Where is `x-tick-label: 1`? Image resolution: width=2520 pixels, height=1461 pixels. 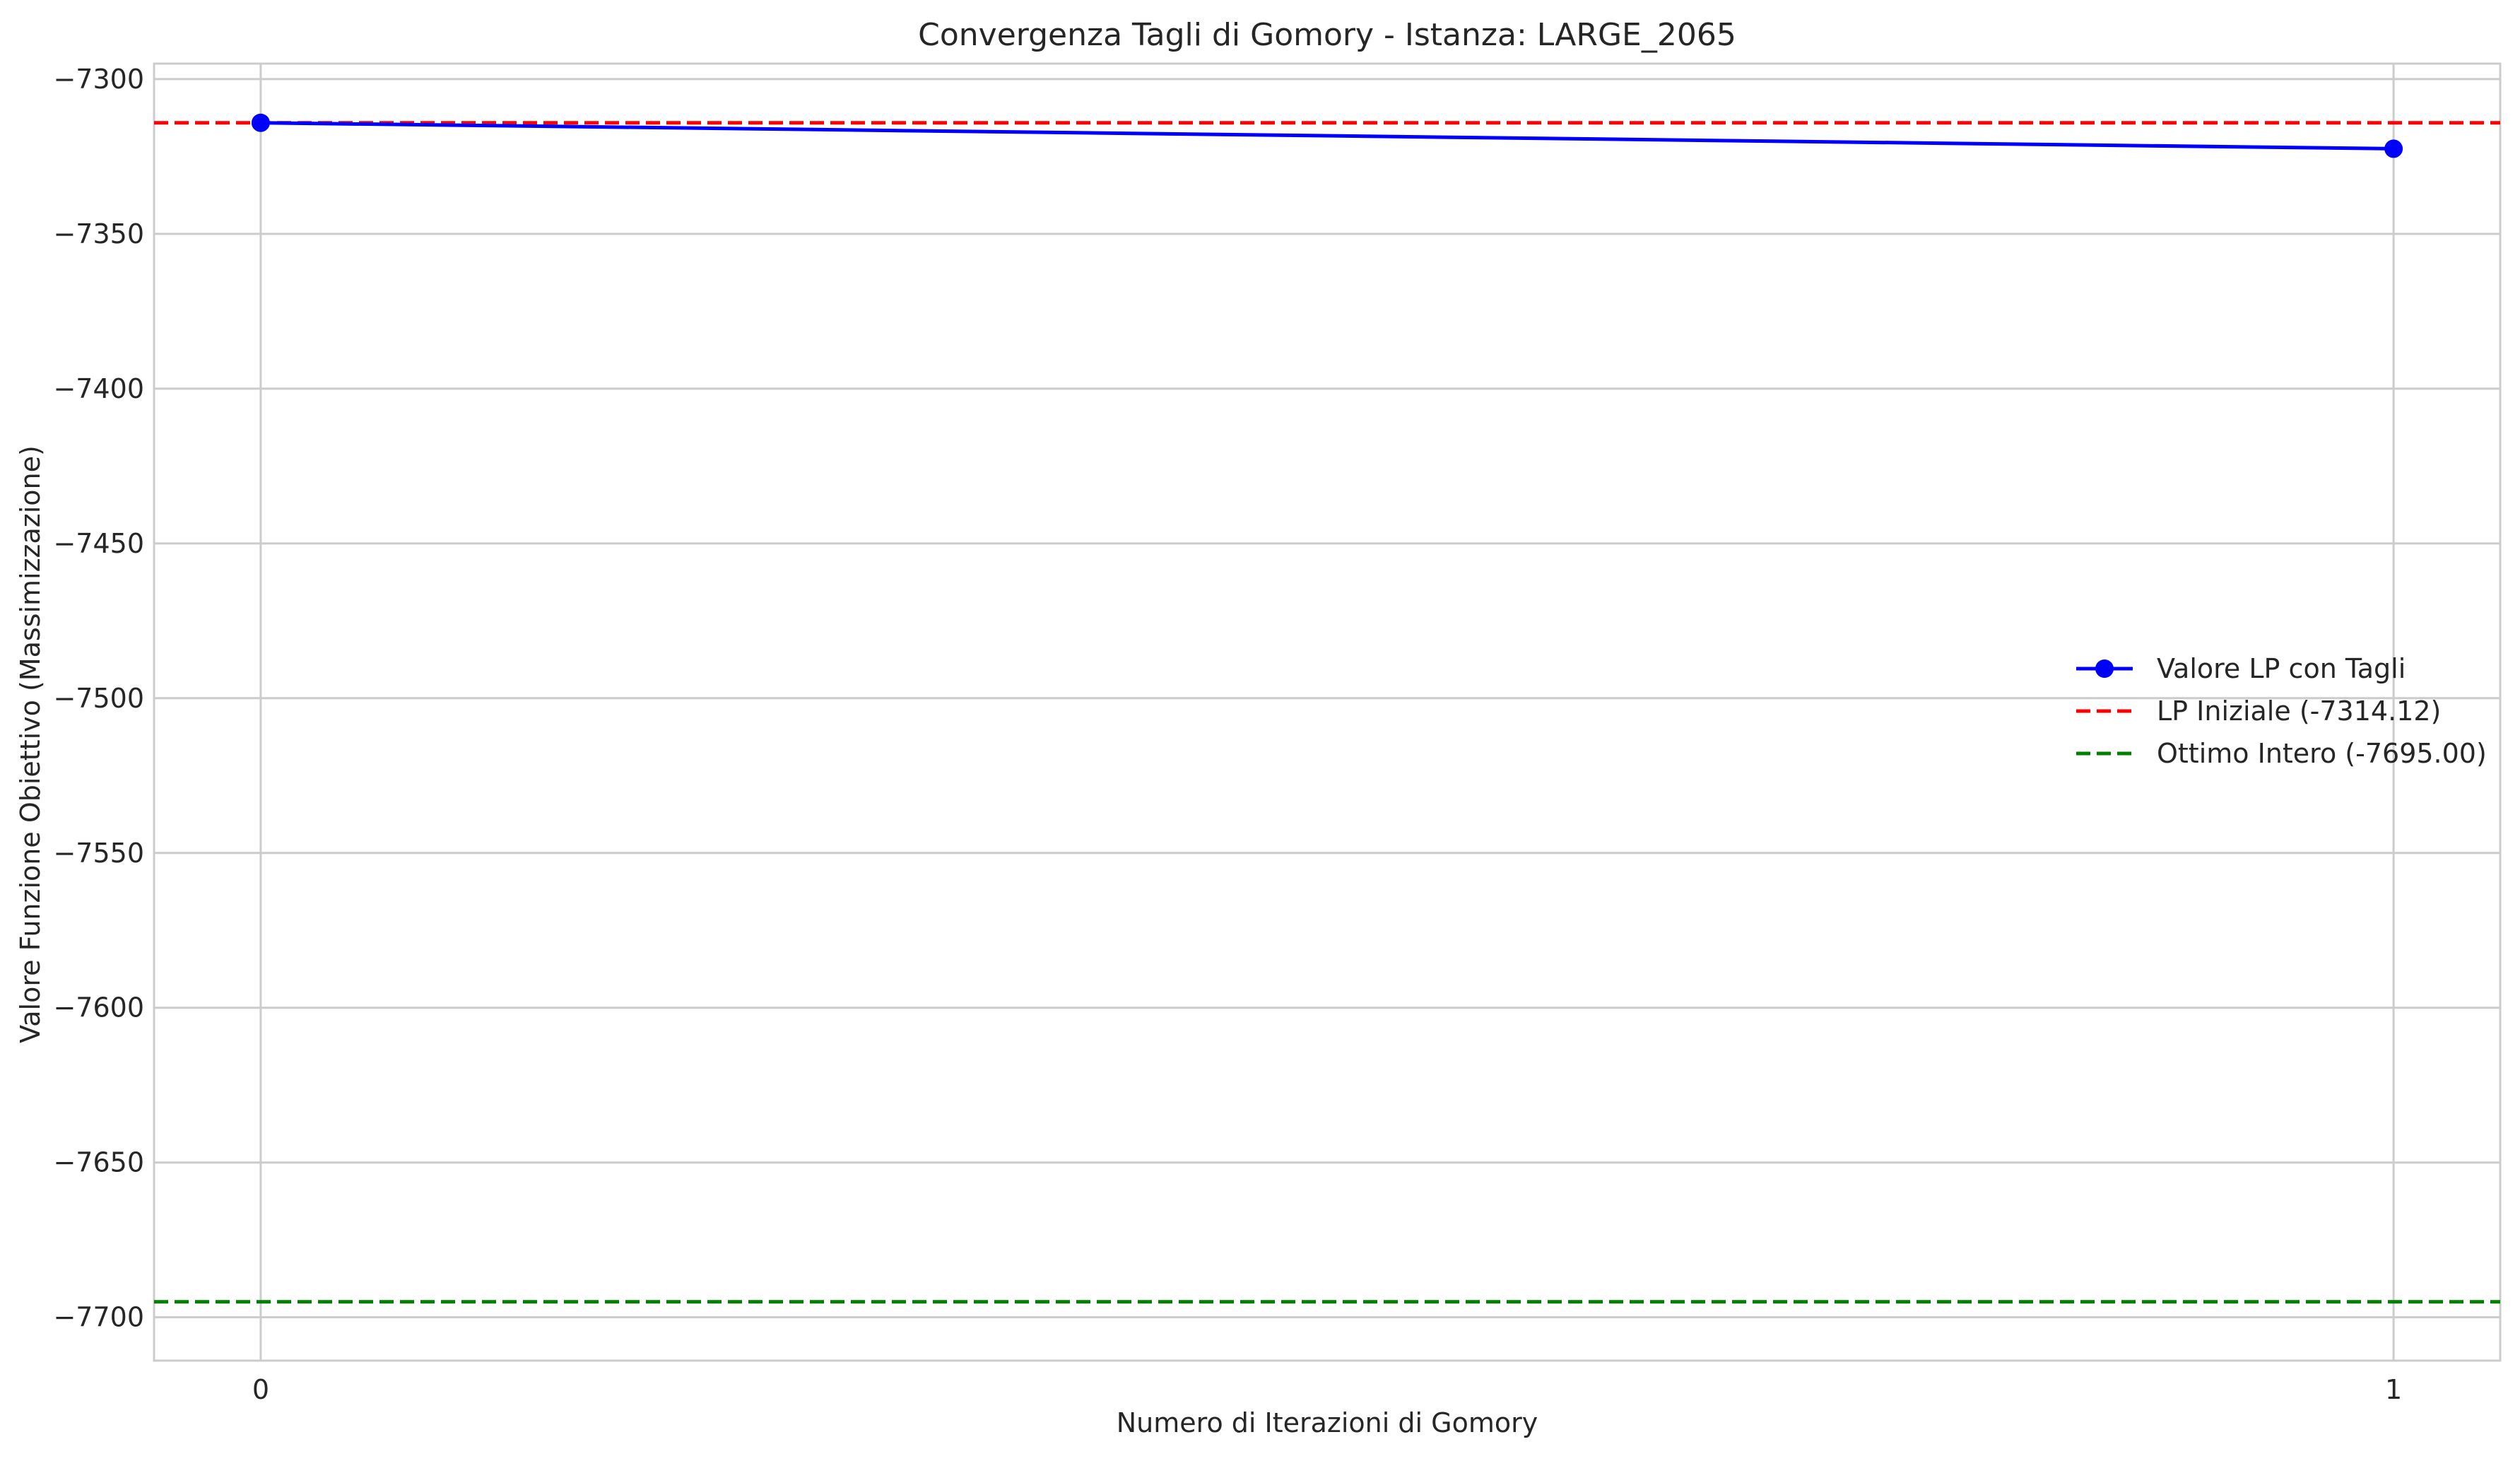 x-tick-label: 1 is located at coordinates (2393, 1389).